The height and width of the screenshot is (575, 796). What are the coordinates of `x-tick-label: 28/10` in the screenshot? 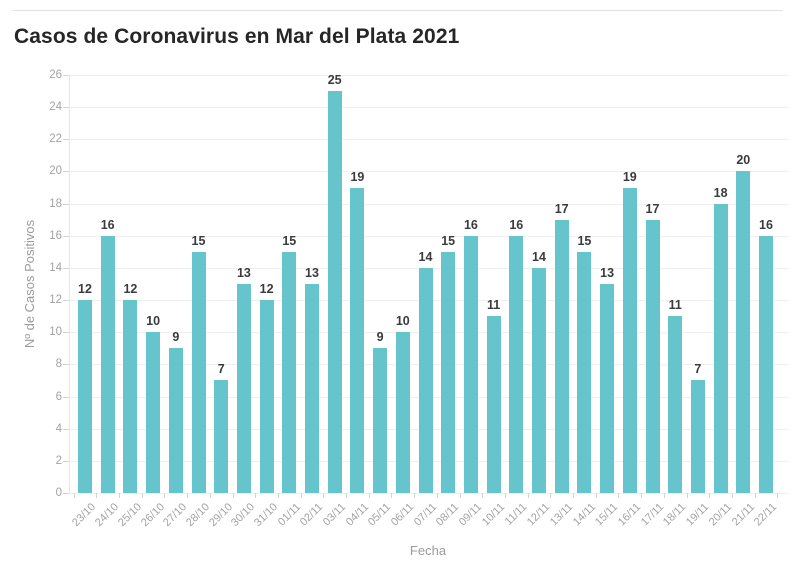 It's located at (198, 515).